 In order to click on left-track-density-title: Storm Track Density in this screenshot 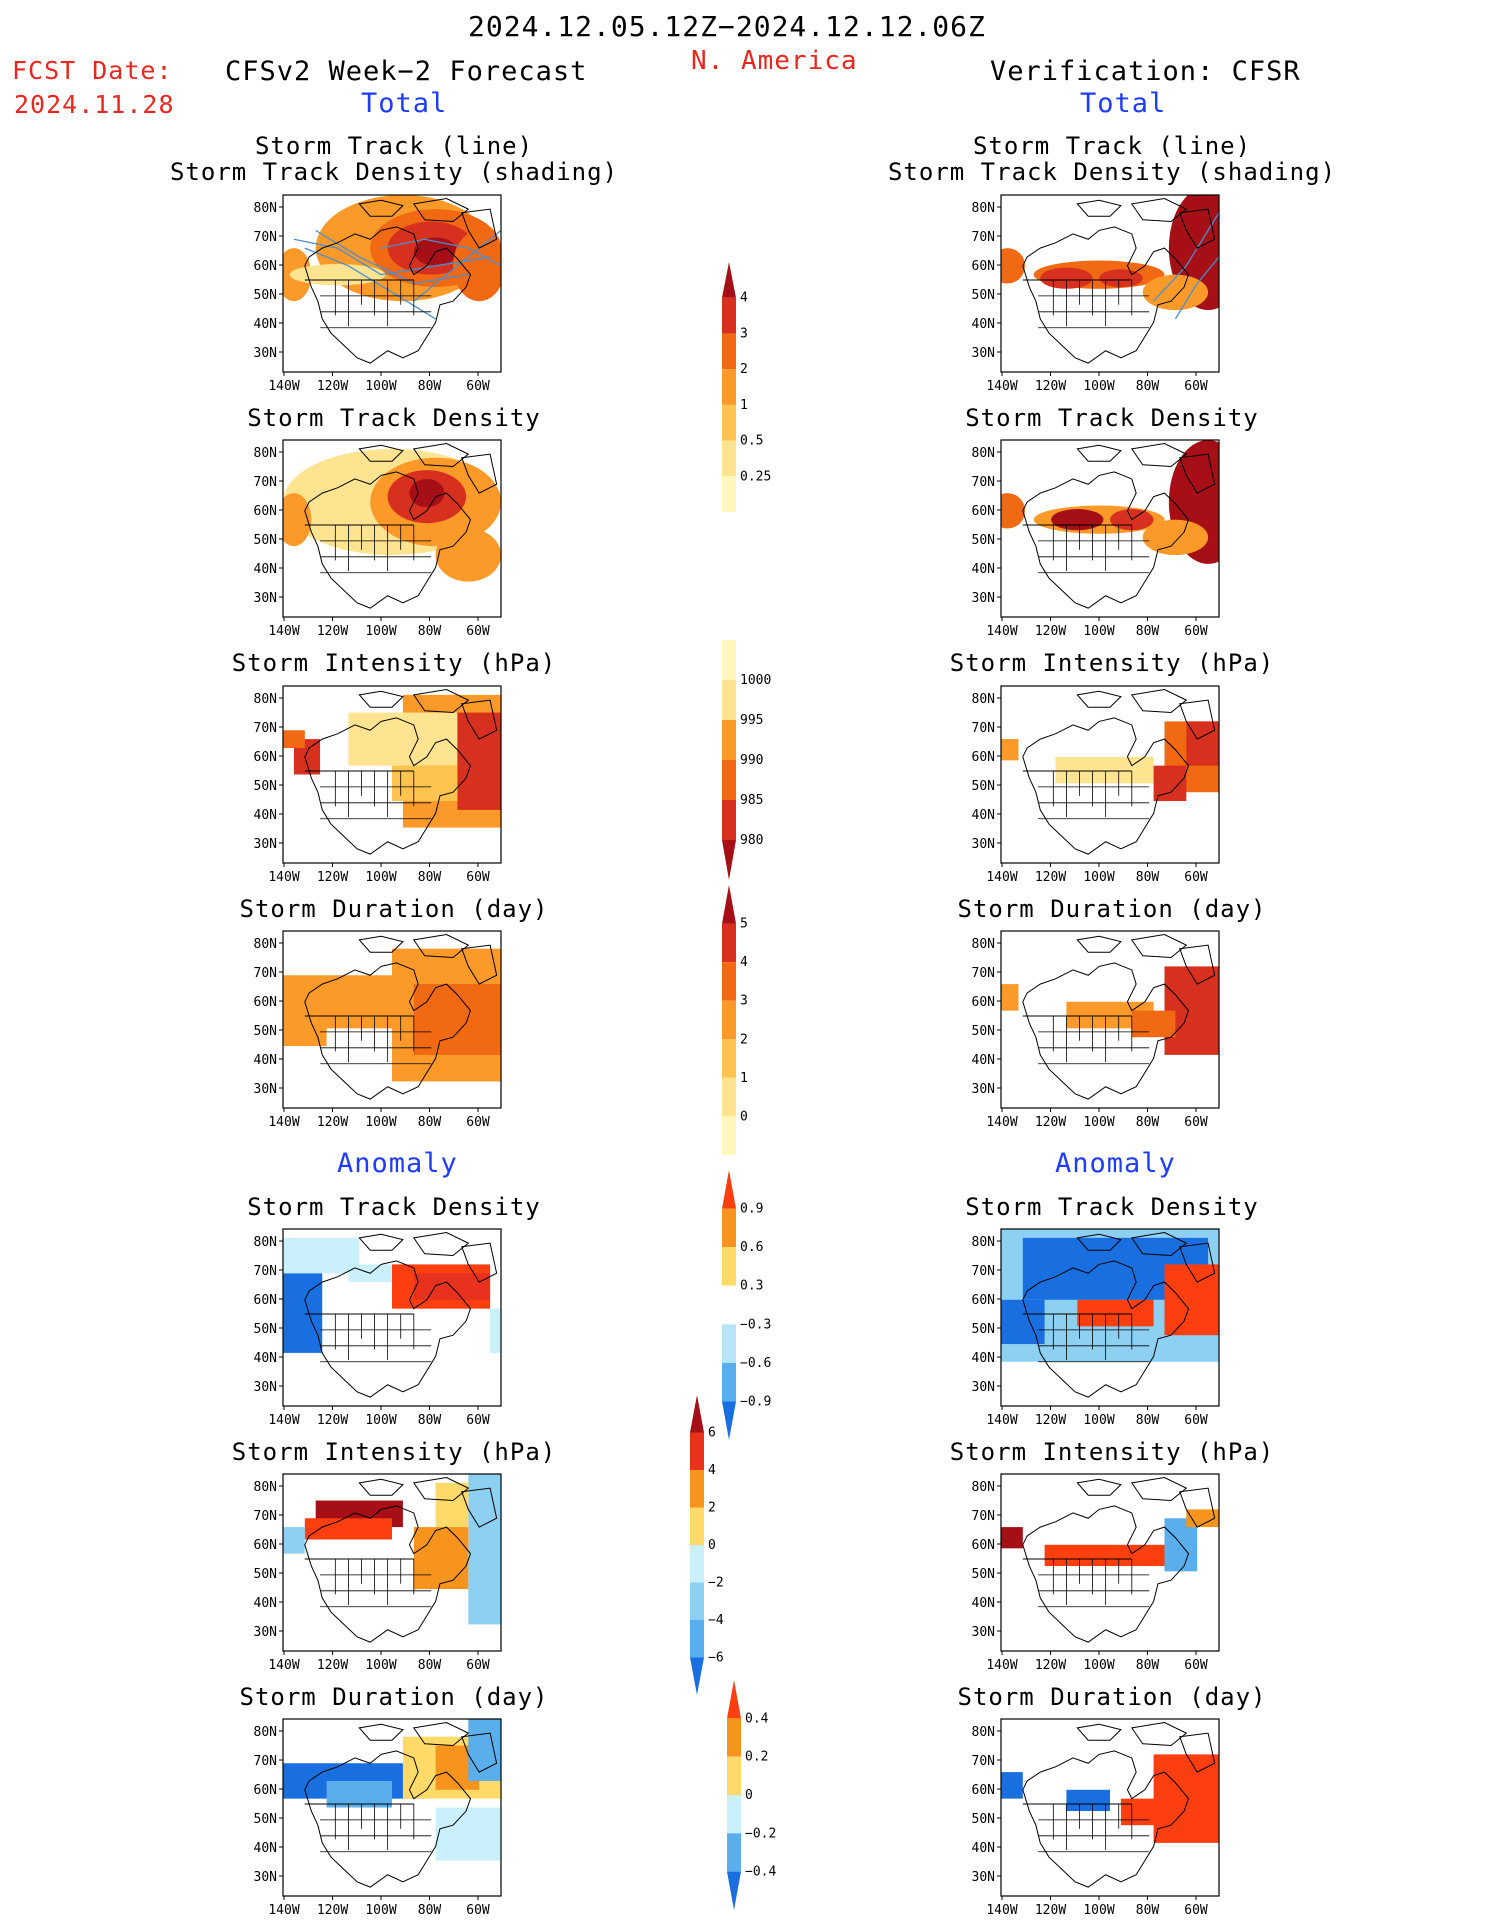, I will do `click(394, 418)`.